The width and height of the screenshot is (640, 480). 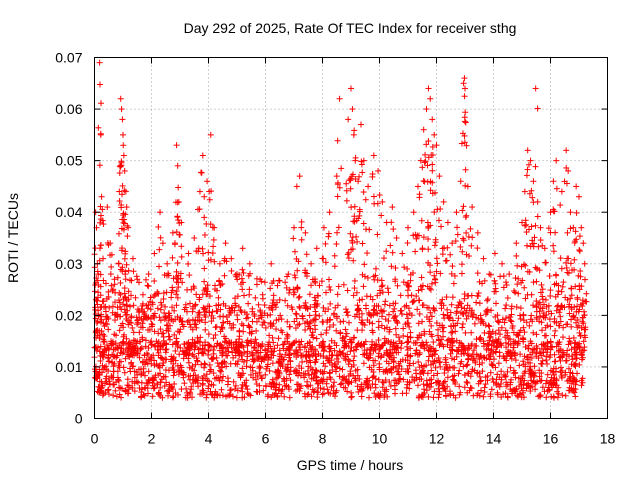 I want to click on x-tick-label: 12, so click(x=437, y=439).